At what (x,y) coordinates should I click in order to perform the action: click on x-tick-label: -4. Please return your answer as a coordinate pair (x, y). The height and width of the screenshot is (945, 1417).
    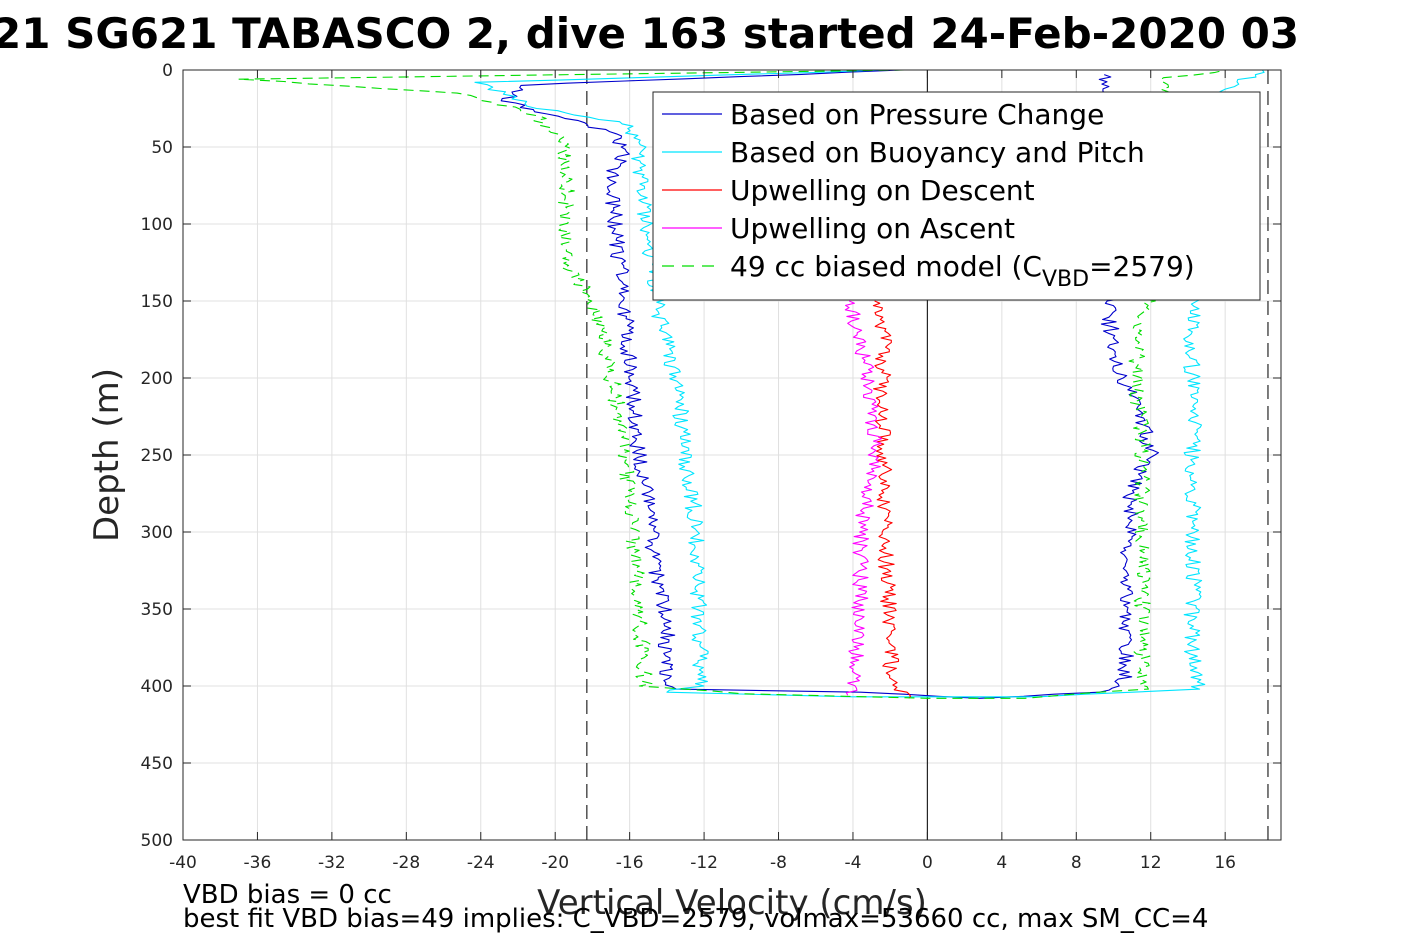
    Looking at the image, I should click on (852, 863).